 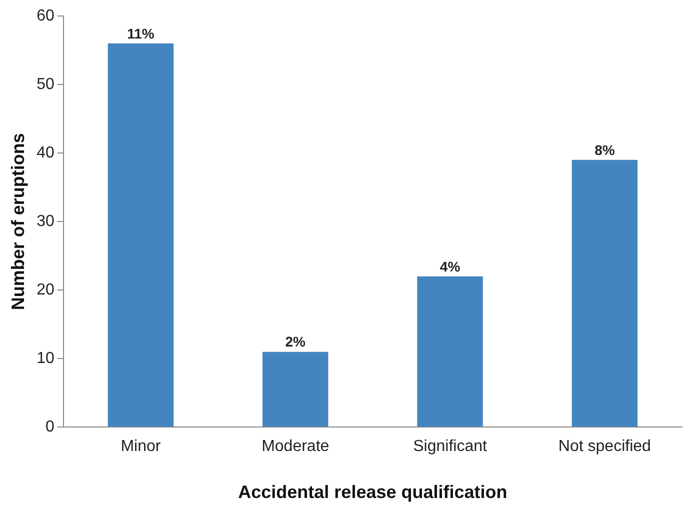 What do you see at coordinates (450, 266) in the screenshot?
I see `annotation: 4%` at bounding box center [450, 266].